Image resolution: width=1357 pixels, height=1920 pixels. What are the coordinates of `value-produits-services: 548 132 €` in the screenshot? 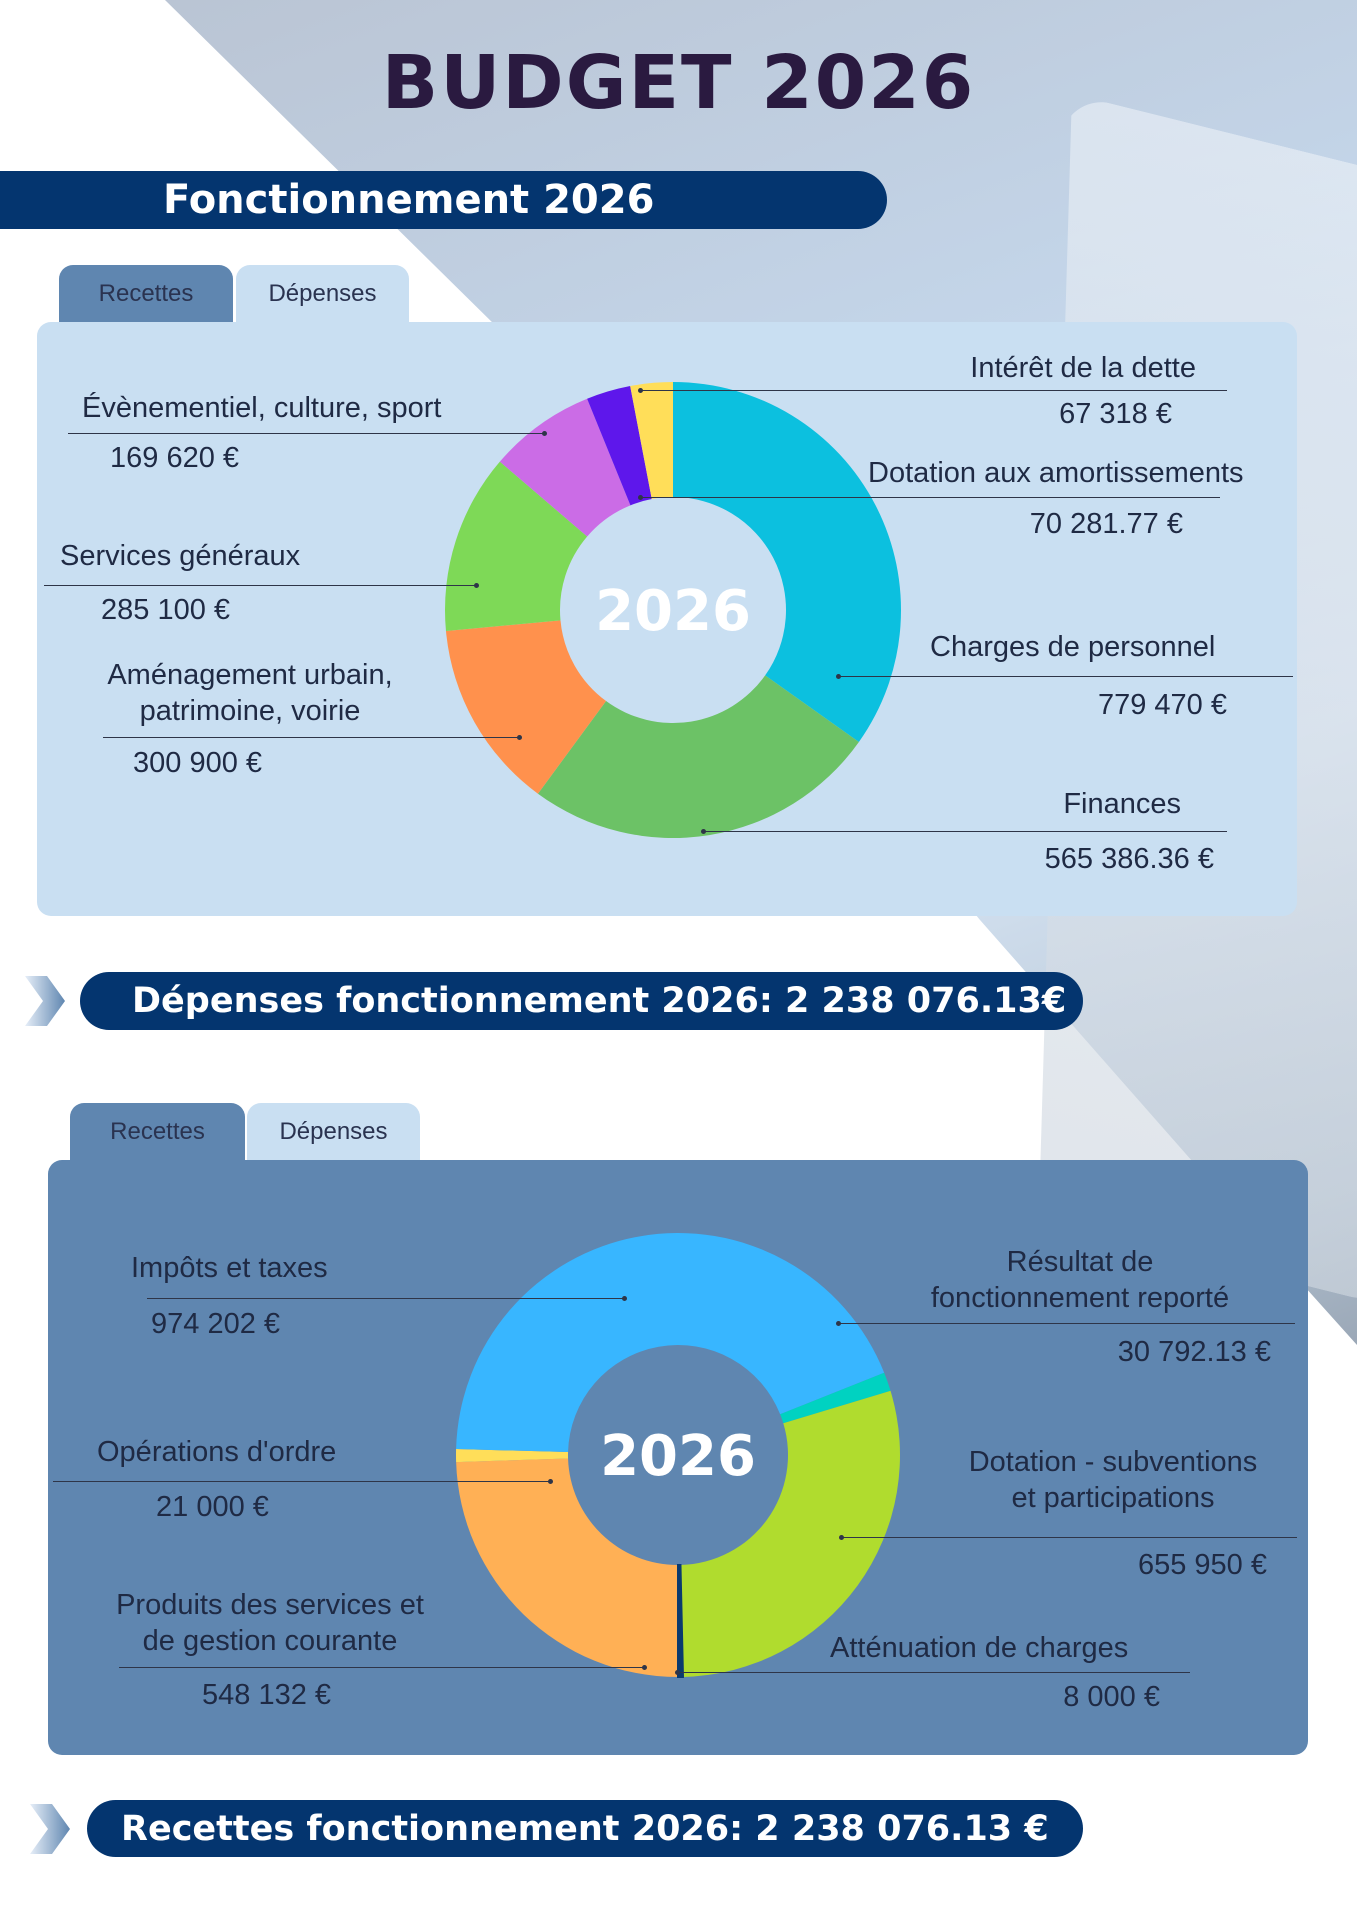 It's located at (267, 1695).